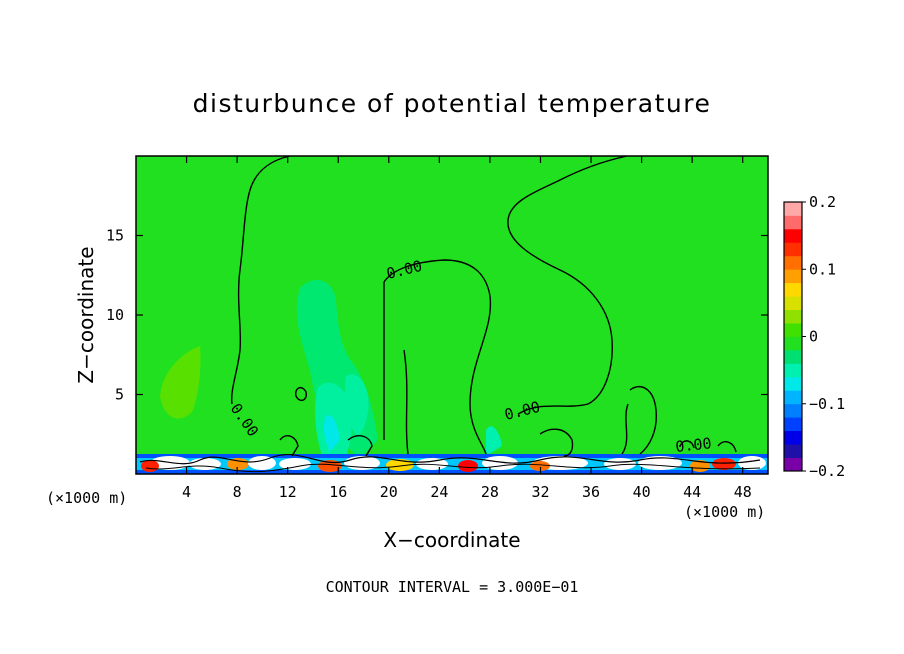  What do you see at coordinates (288, 492) in the screenshot?
I see `x-tick-label: 12` at bounding box center [288, 492].